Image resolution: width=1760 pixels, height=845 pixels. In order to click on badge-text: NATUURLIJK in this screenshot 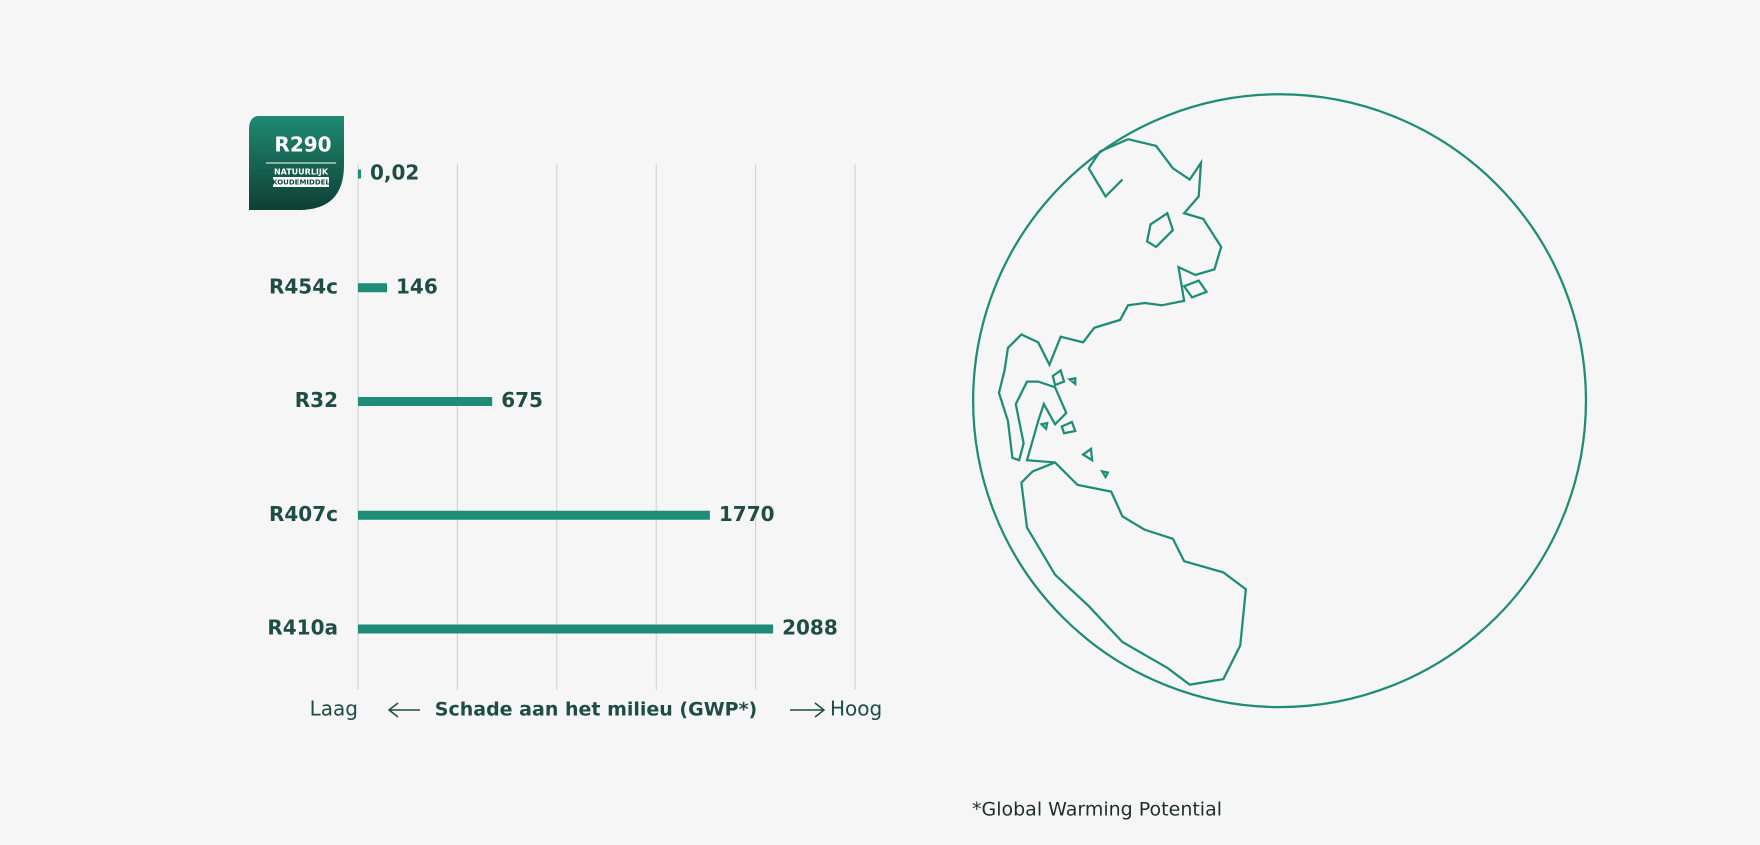, I will do `click(301, 172)`.